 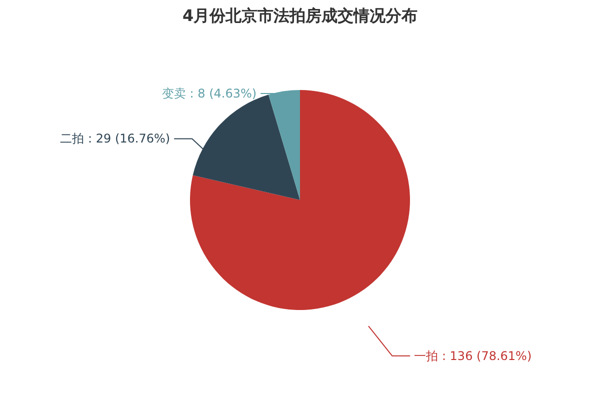 What do you see at coordinates (300, 15) in the screenshot?
I see `chart-title: 4月份北京市法拍房成交情况分布` at bounding box center [300, 15].